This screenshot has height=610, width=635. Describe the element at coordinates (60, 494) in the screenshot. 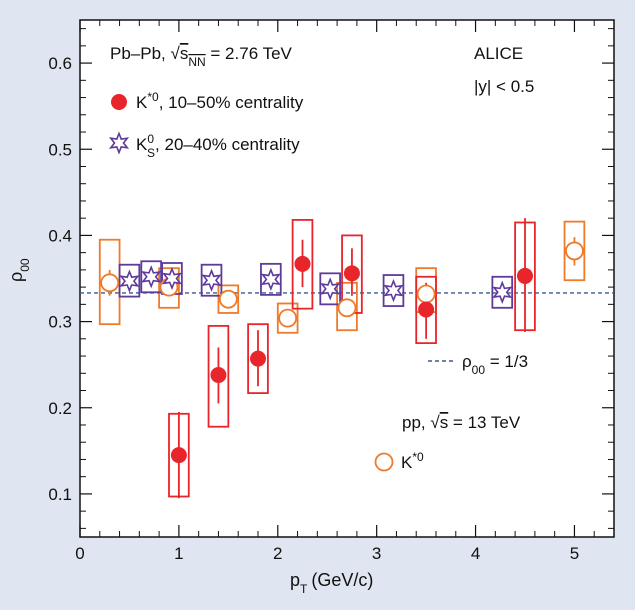

I see `y-tick-label-0: 0.1` at that location.